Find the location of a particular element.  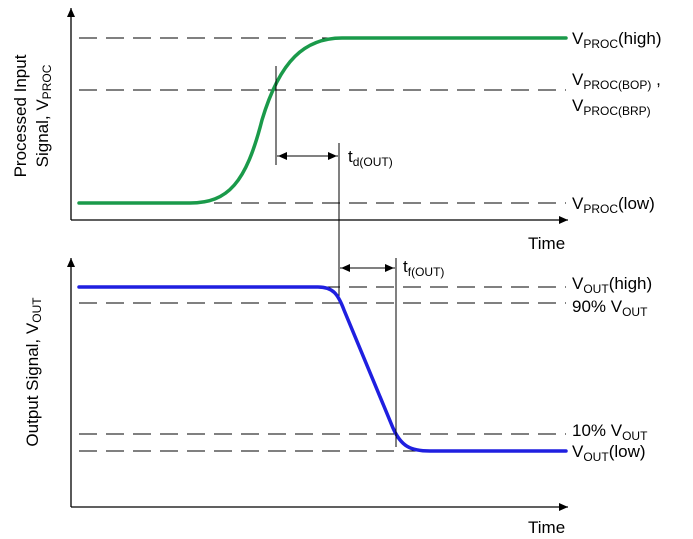

top-y-label-line2: Signal, VPROC is located at coordinates (43, 115).